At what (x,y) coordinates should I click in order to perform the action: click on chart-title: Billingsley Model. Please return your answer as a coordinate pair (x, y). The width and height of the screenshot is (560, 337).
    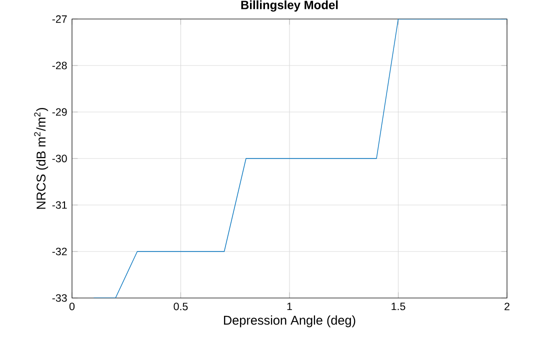
    Looking at the image, I should click on (289, 6).